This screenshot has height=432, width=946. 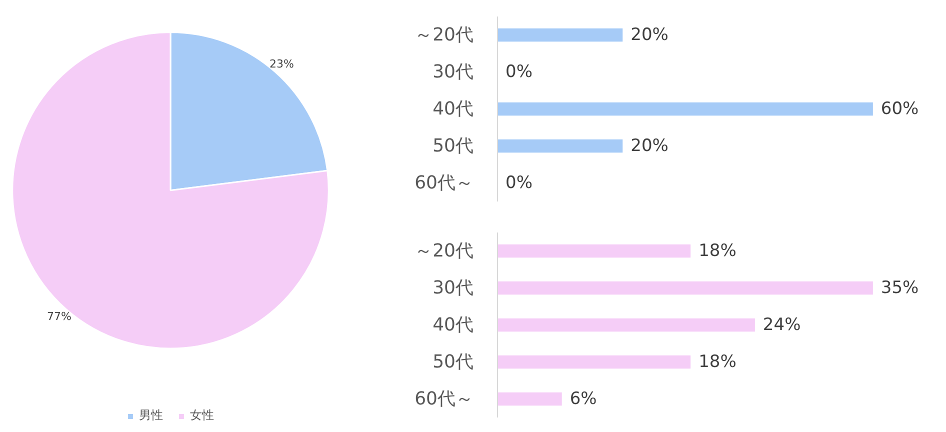 What do you see at coordinates (151, 415) in the screenshot?
I see `legend-label: 男性` at bounding box center [151, 415].